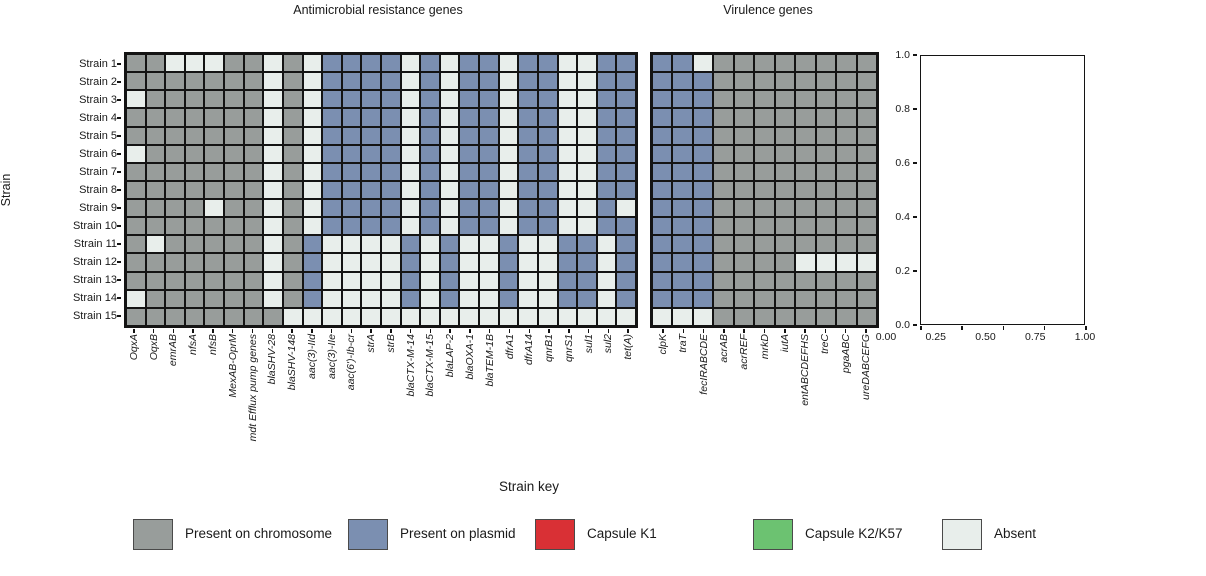 The height and width of the screenshot is (576, 1206). Describe the element at coordinates (1035, 337) in the screenshot. I see `empty-plot-x-tick-label: 0.75` at that location.